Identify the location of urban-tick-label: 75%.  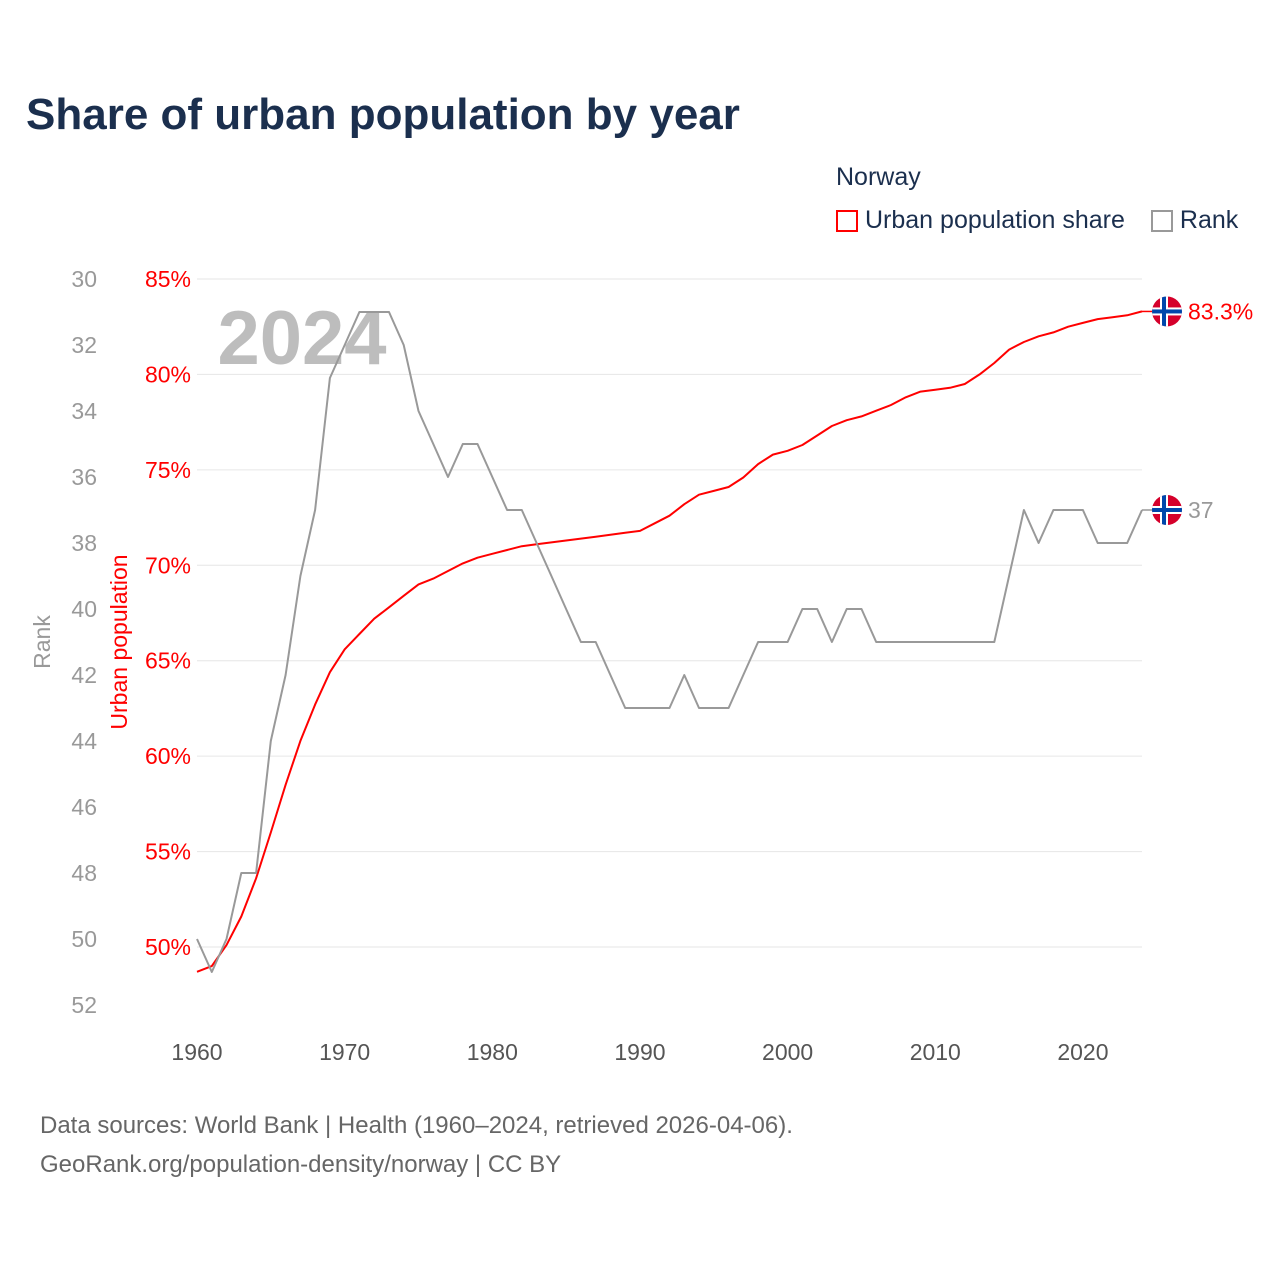
(168, 470).